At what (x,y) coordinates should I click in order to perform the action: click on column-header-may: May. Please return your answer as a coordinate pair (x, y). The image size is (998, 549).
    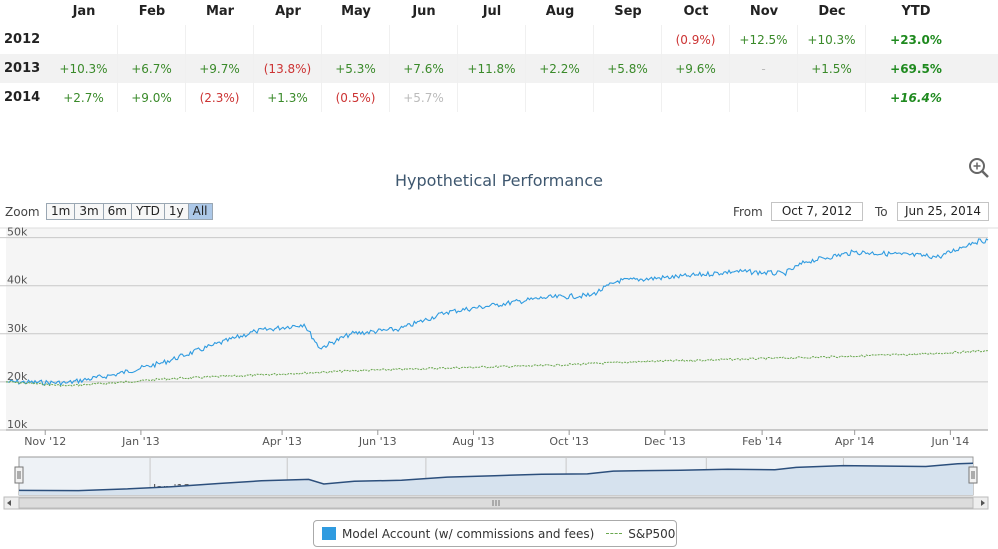
    Looking at the image, I should click on (356, 11).